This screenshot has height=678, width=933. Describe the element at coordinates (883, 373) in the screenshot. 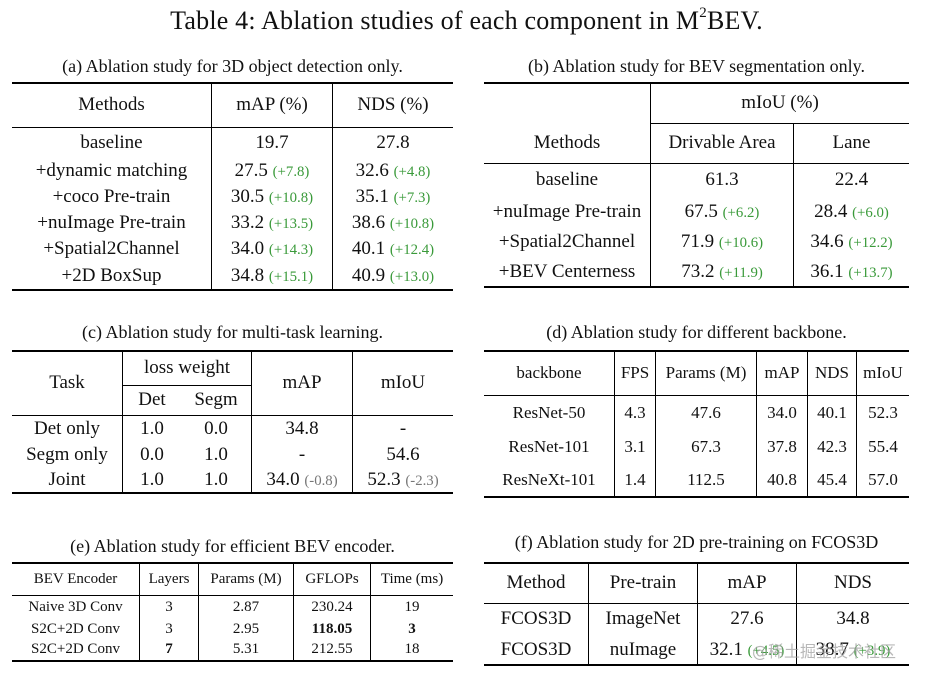

I see `table-d-header: mIoU` at that location.